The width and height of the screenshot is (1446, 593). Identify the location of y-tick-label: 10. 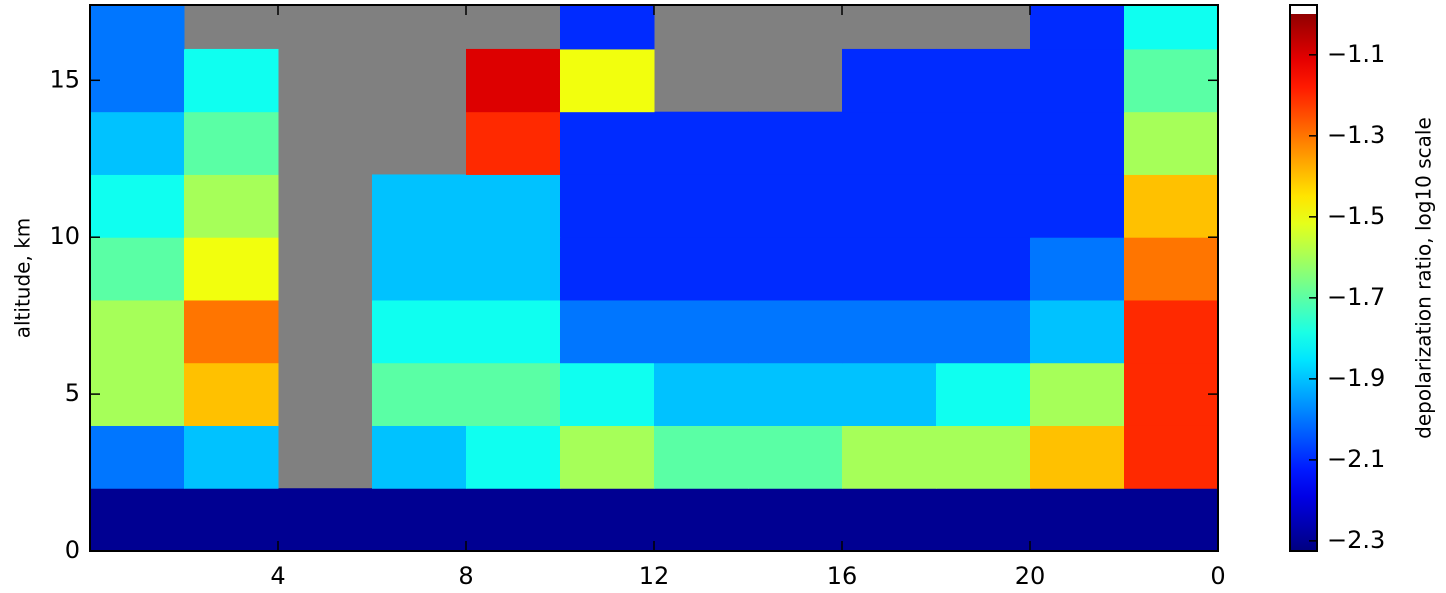
(64, 236).